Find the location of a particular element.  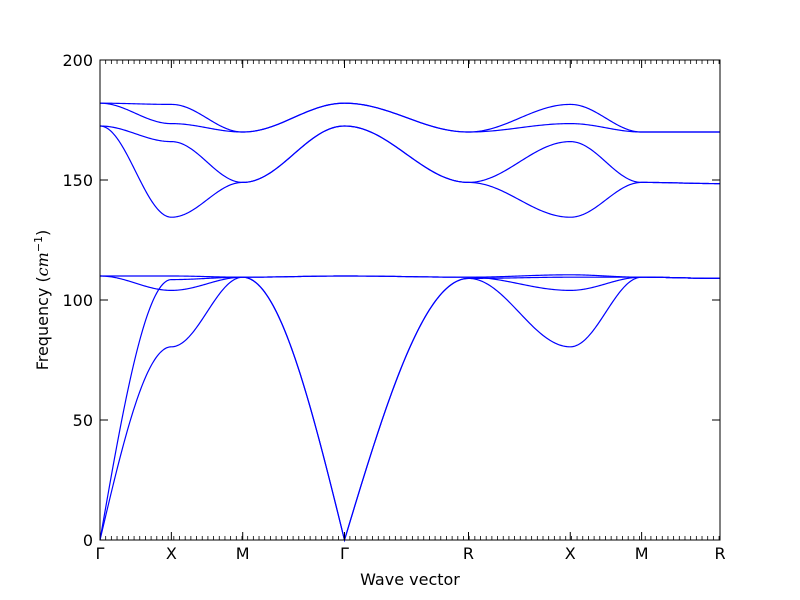

y-tick-label: 100 is located at coordinates (77, 300).